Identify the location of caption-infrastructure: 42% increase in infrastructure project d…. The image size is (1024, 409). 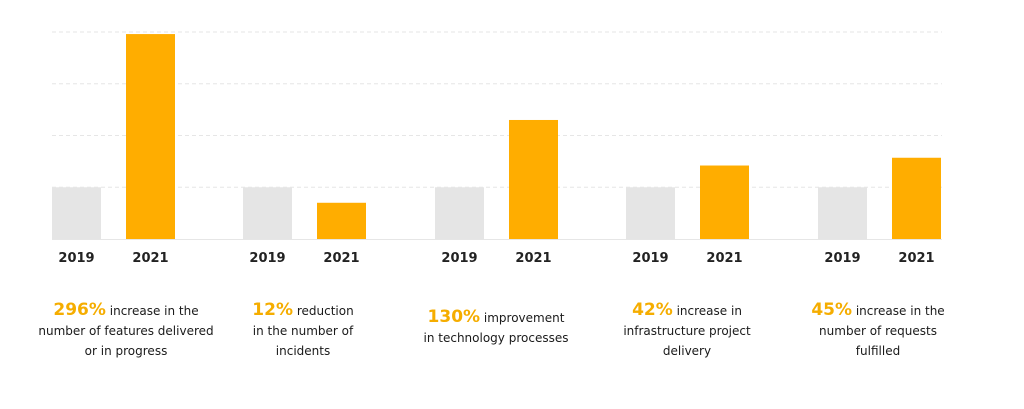
(687, 330).